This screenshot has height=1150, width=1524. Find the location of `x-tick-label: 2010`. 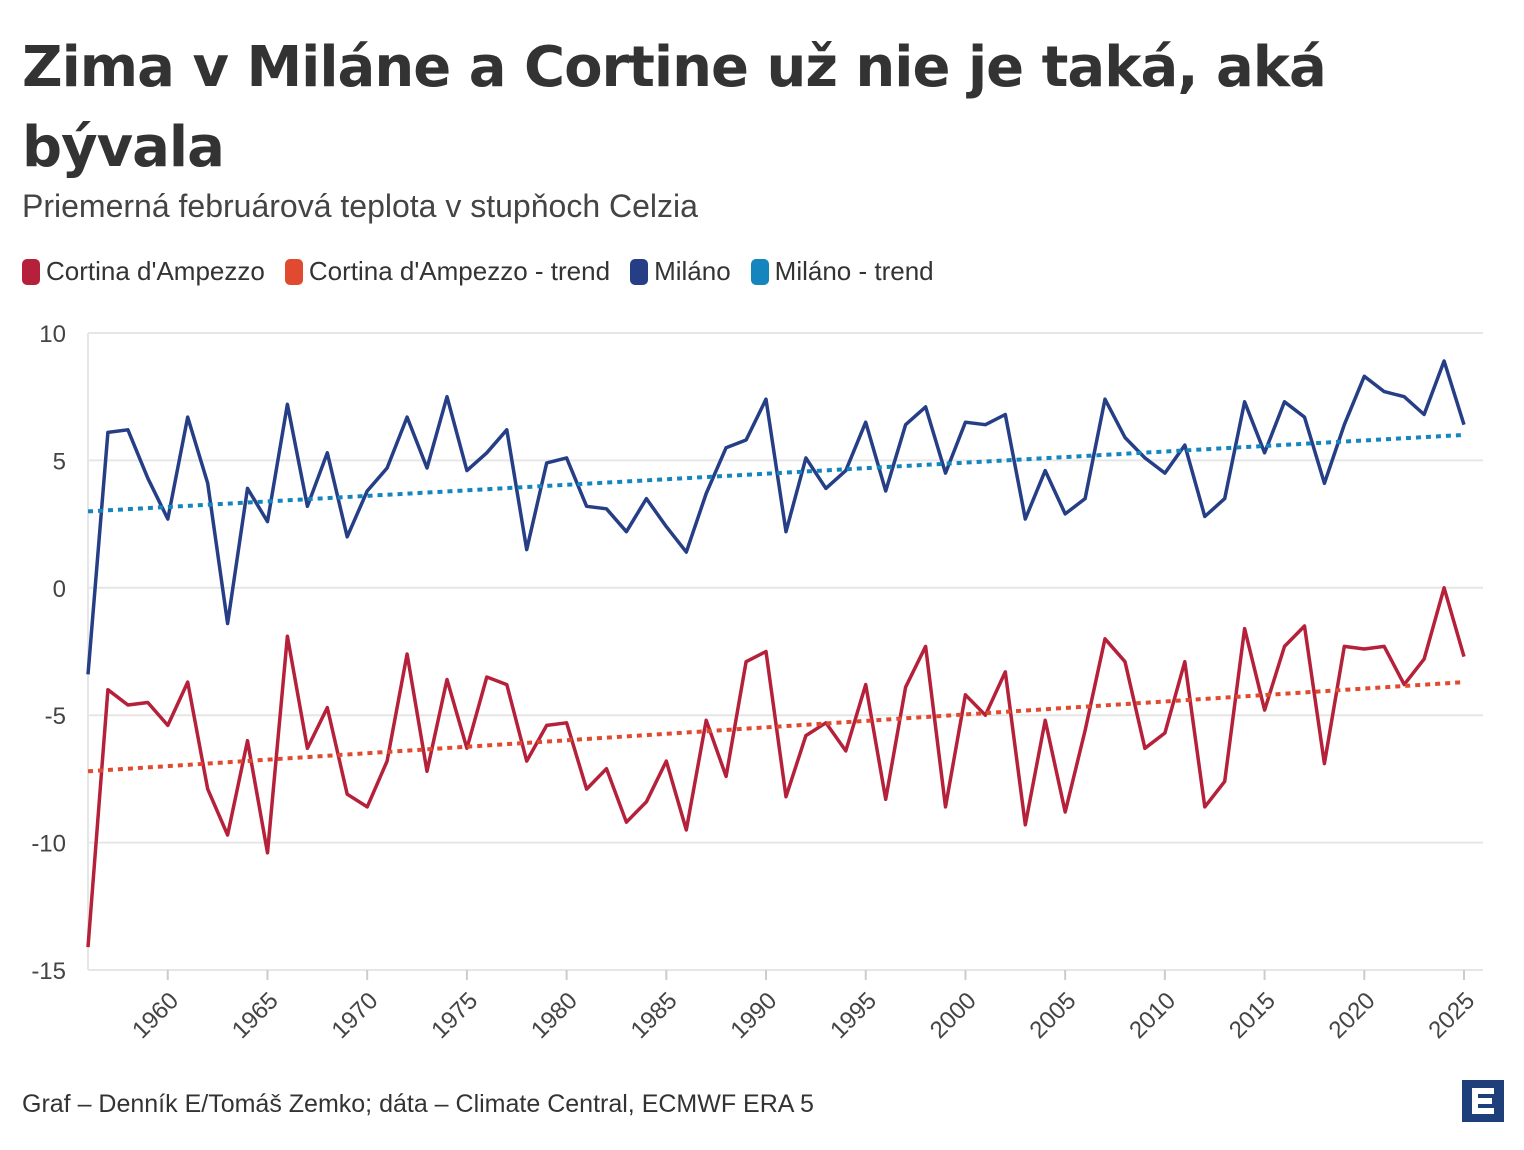

x-tick-label: 2010 is located at coordinates (1152, 1015).